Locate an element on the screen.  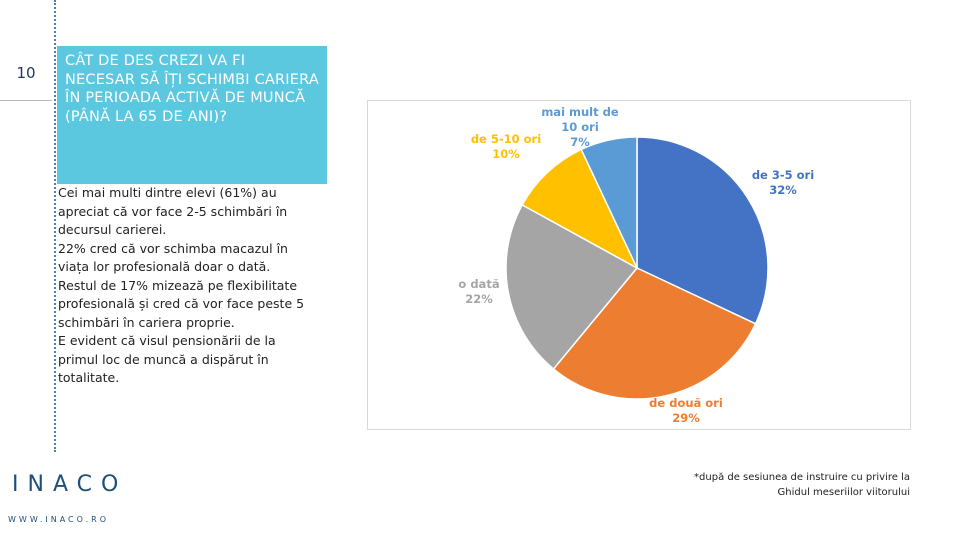
slice-value: 7% is located at coordinates (580, 142).